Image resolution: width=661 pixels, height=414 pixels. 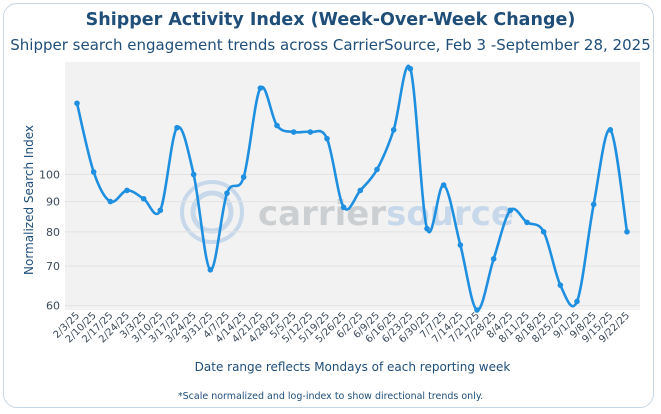 What do you see at coordinates (53, 306) in the screenshot?
I see `y-tick-label: 60` at bounding box center [53, 306].